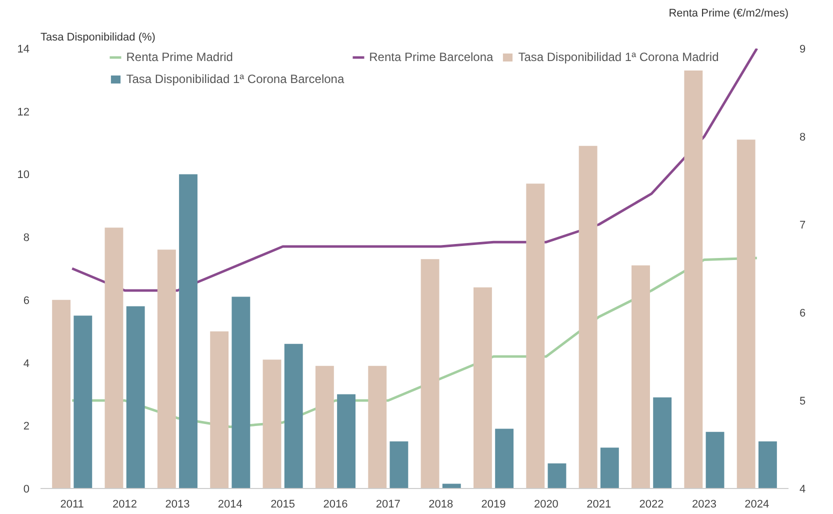 Image resolution: width=833 pixels, height=514 pixels. I want to click on legend-label: Renta Prime Madrid, so click(179, 57).